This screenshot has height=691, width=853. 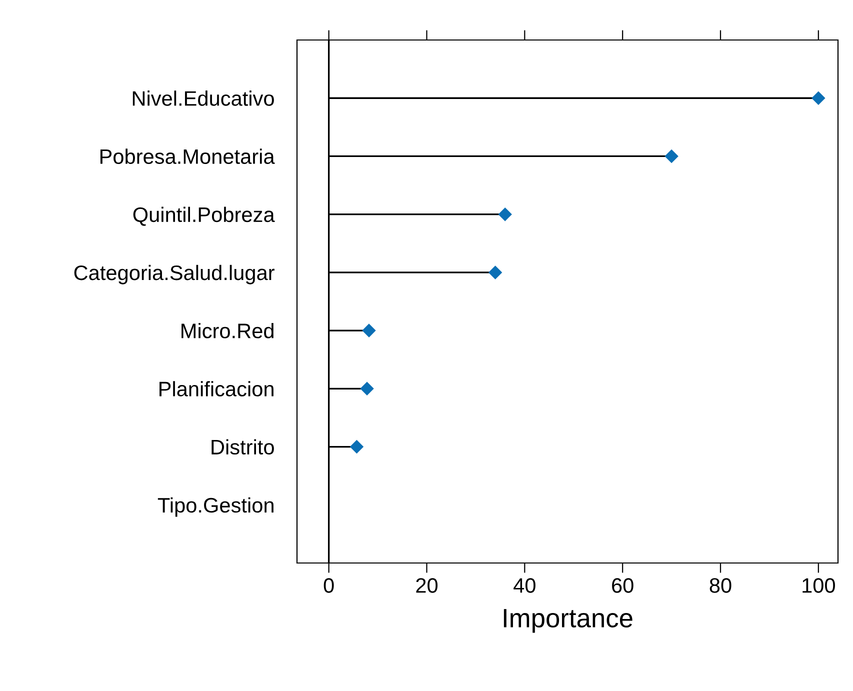 What do you see at coordinates (568, 621) in the screenshot?
I see `x-axis-title: Importance` at bounding box center [568, 621].